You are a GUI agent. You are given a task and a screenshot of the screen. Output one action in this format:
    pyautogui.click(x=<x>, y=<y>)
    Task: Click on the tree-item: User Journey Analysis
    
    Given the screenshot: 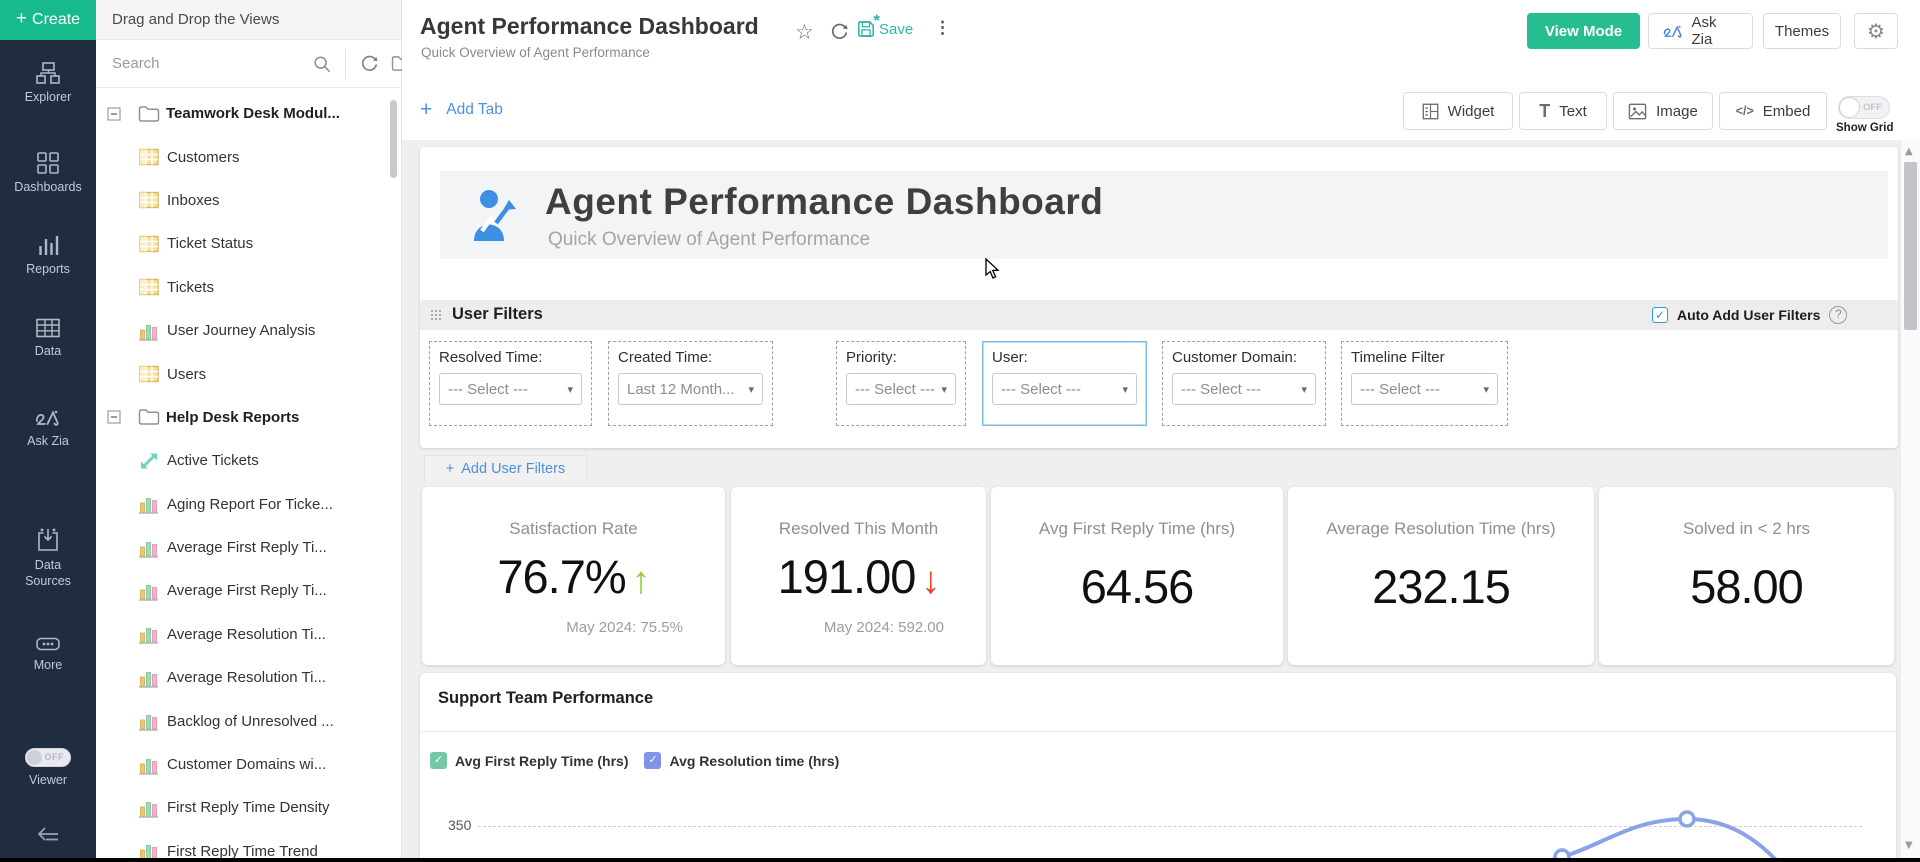 What is the action you would take?
    pyautogui.click(x=248, y=330)
    